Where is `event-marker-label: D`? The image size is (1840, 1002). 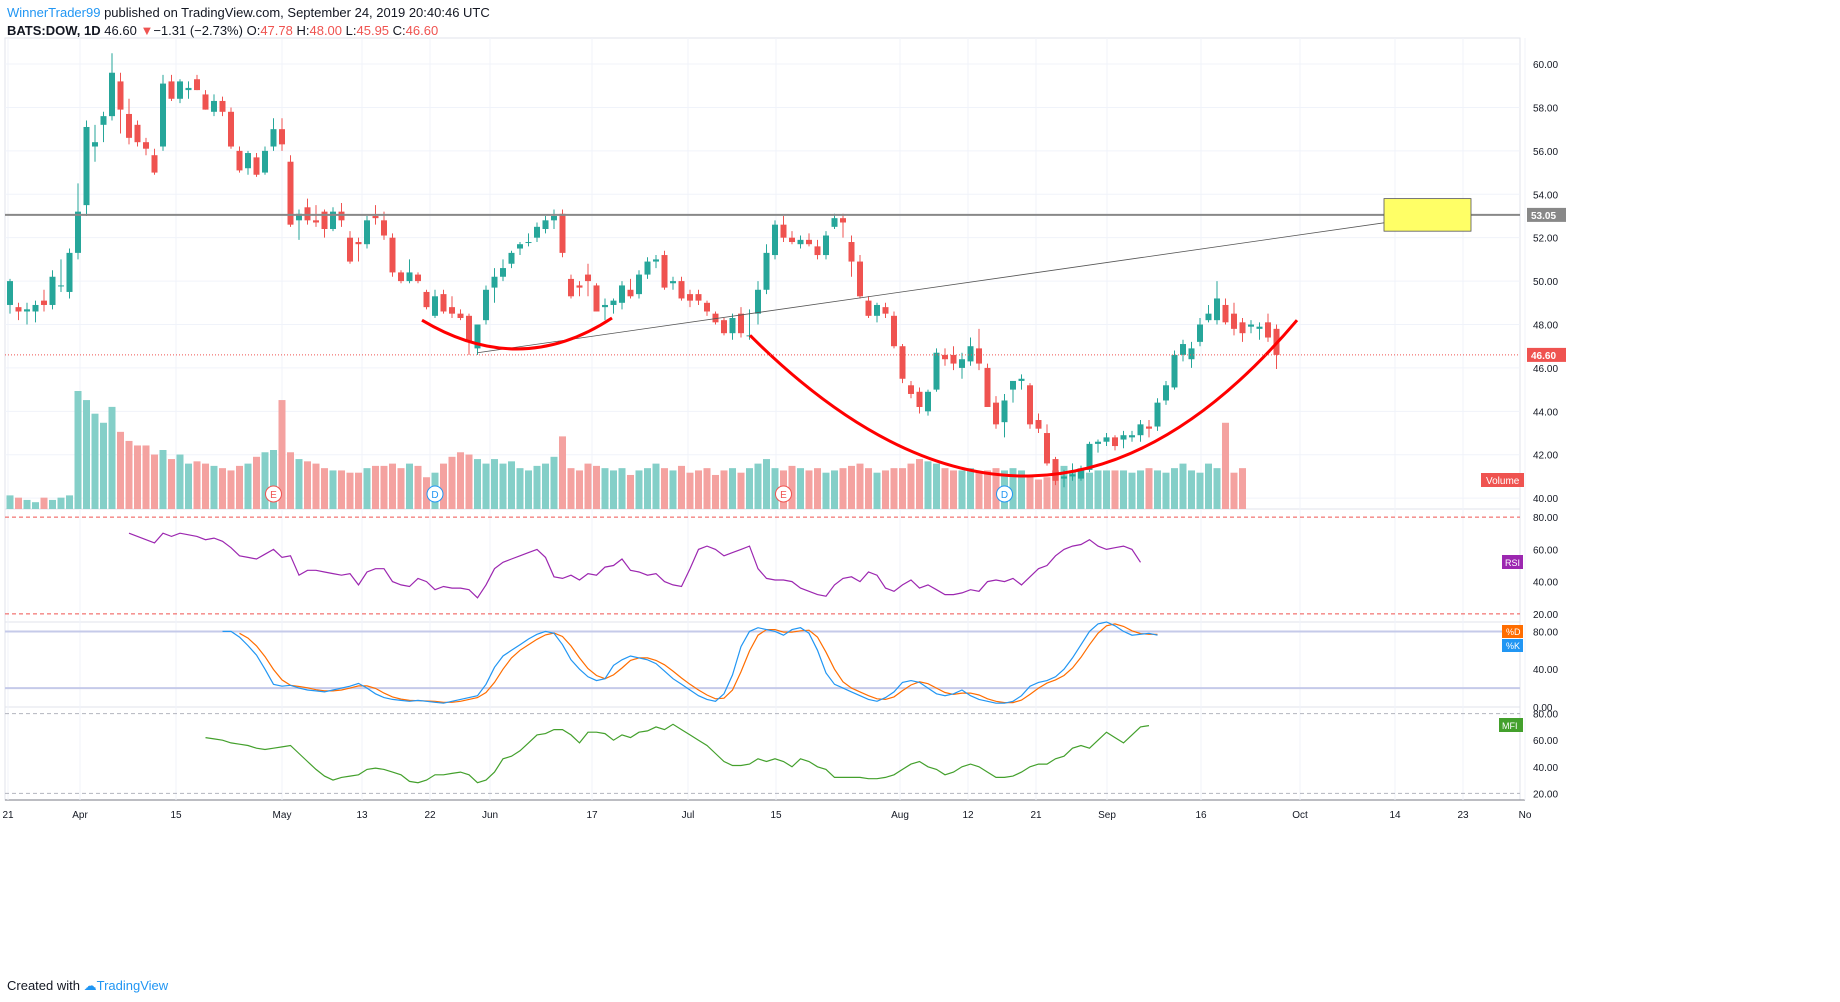
event-marker-label: D is located at coordinates (434, 495).